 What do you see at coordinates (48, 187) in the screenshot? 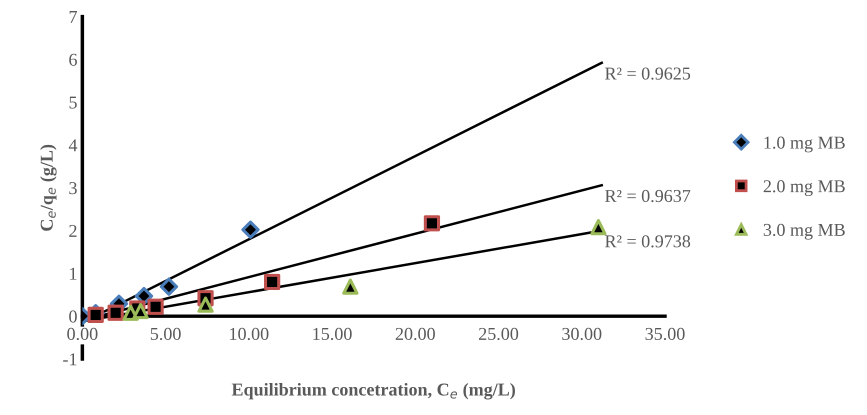
I see `y-axis-title: C$_{e}$/q$_{e}$ (g/L)` at bounding box center [48, 187].